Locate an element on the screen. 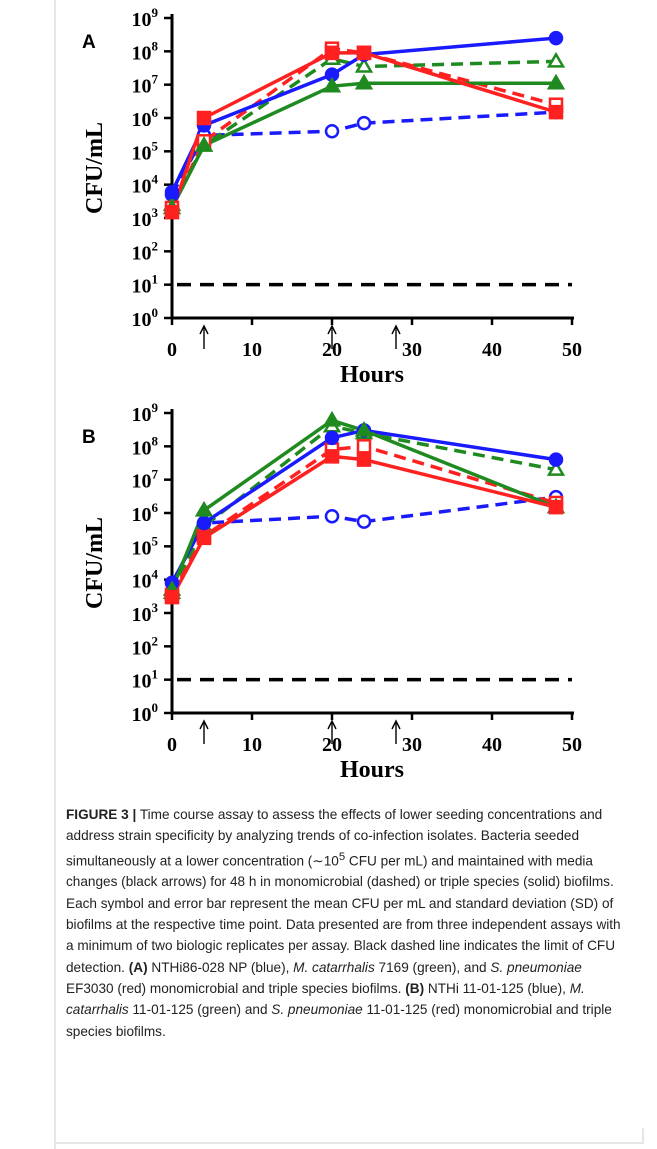 This screenshot has width=657, height=1149. caption-frame-right is located at coordinates (643, 1136).